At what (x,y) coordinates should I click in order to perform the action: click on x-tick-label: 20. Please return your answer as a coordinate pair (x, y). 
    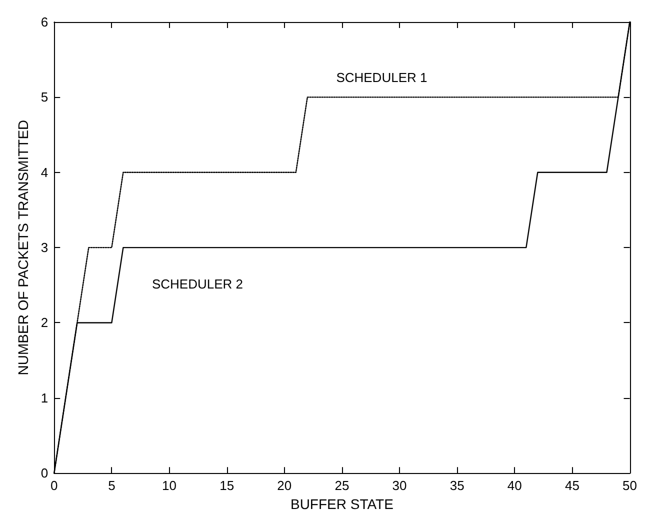
    Looking at the image, I should click on (284, 486).